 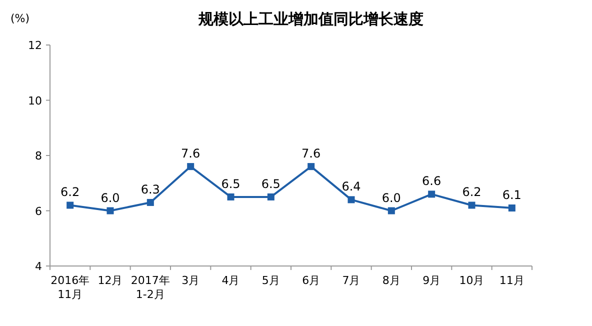 I want to click on x-tick-label: 7月, so click(x=351, y=280).